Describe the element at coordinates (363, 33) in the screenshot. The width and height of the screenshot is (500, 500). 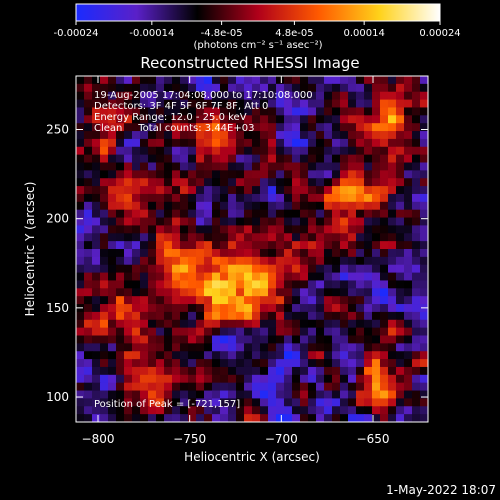
I see `colorbar-tick-label: 0.00014` at that location.